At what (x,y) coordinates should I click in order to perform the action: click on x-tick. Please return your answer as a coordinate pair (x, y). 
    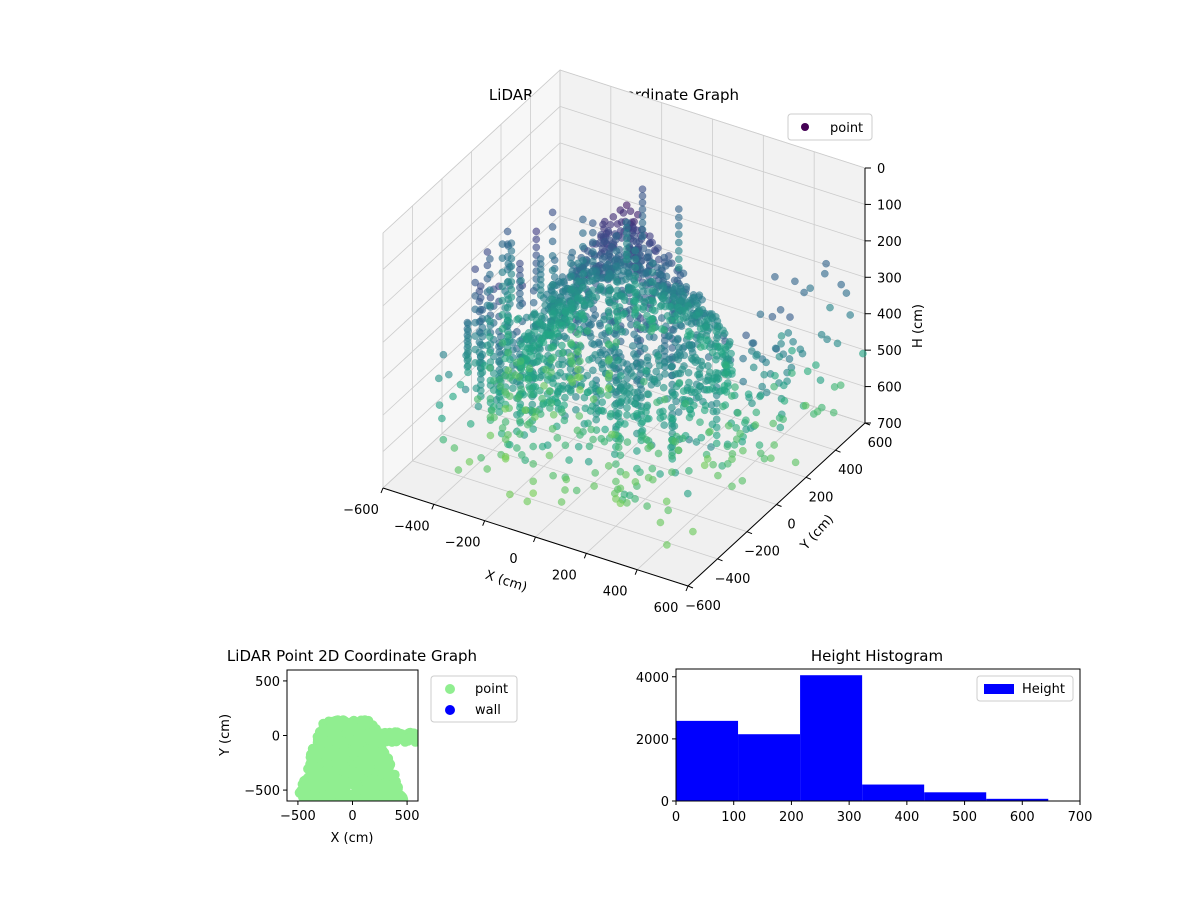
    Looking at the image, I should click on (687, 588).